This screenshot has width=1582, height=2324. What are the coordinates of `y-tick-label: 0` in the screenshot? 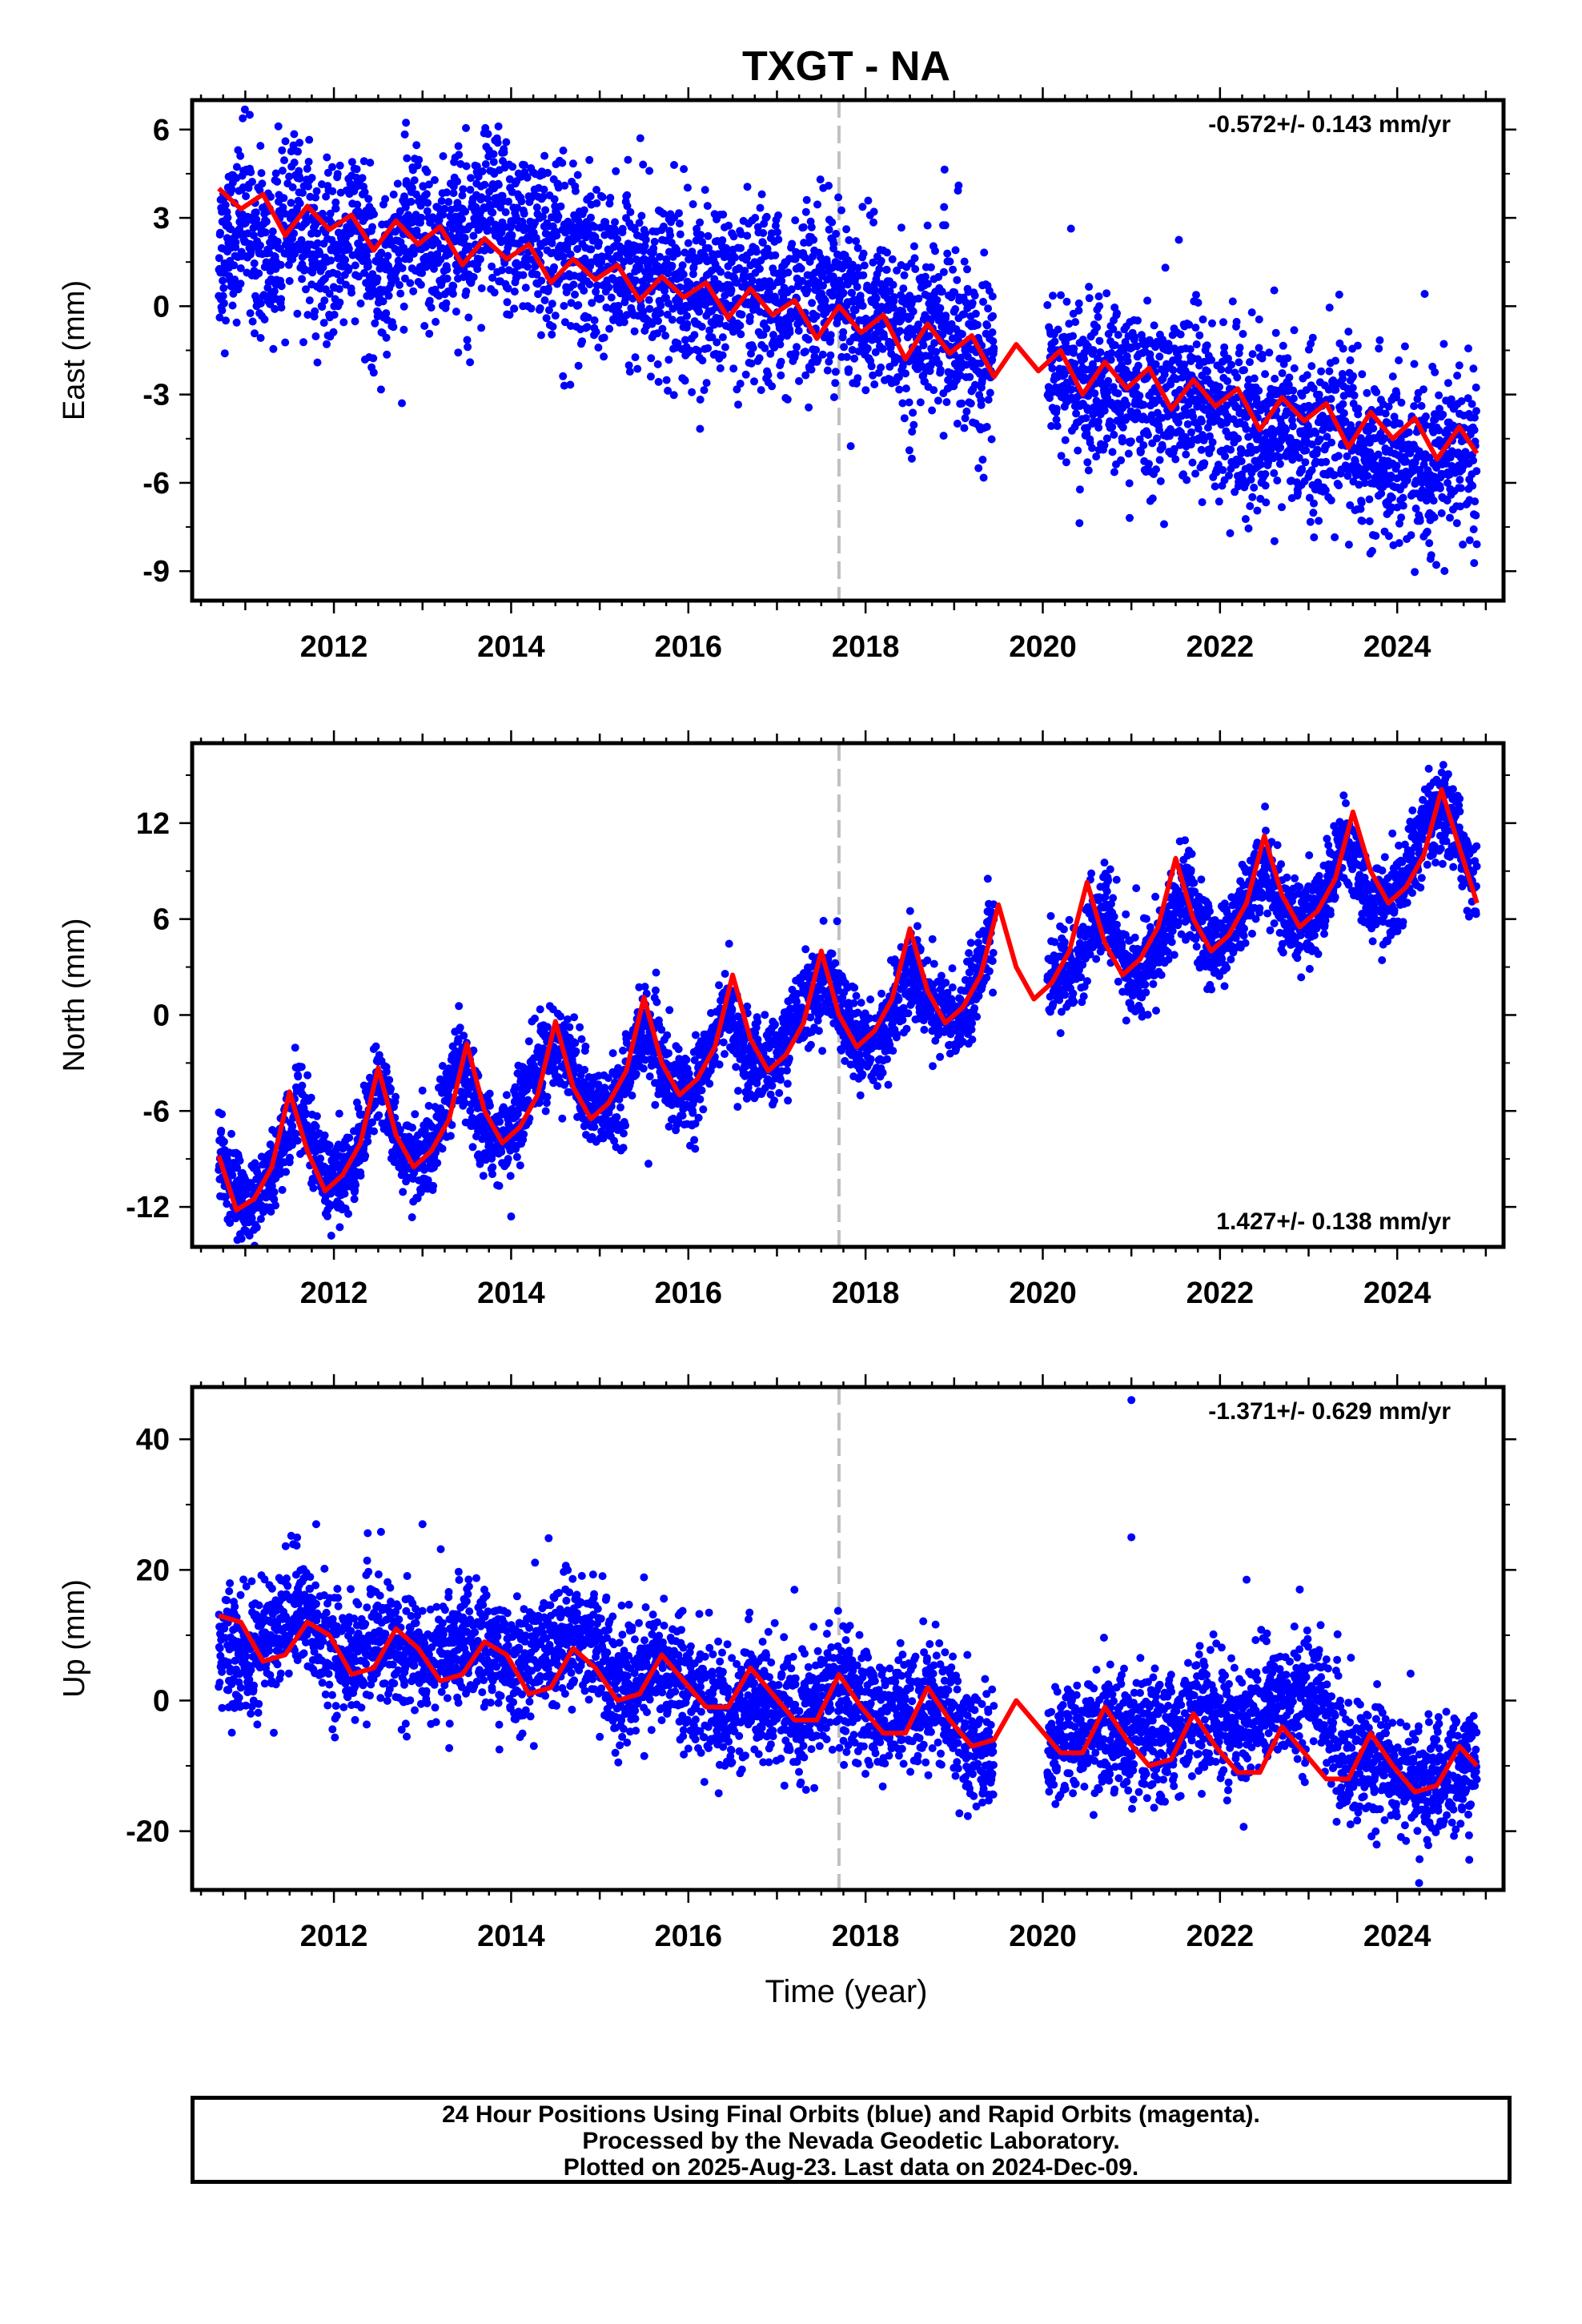 It's located at (161, 307).